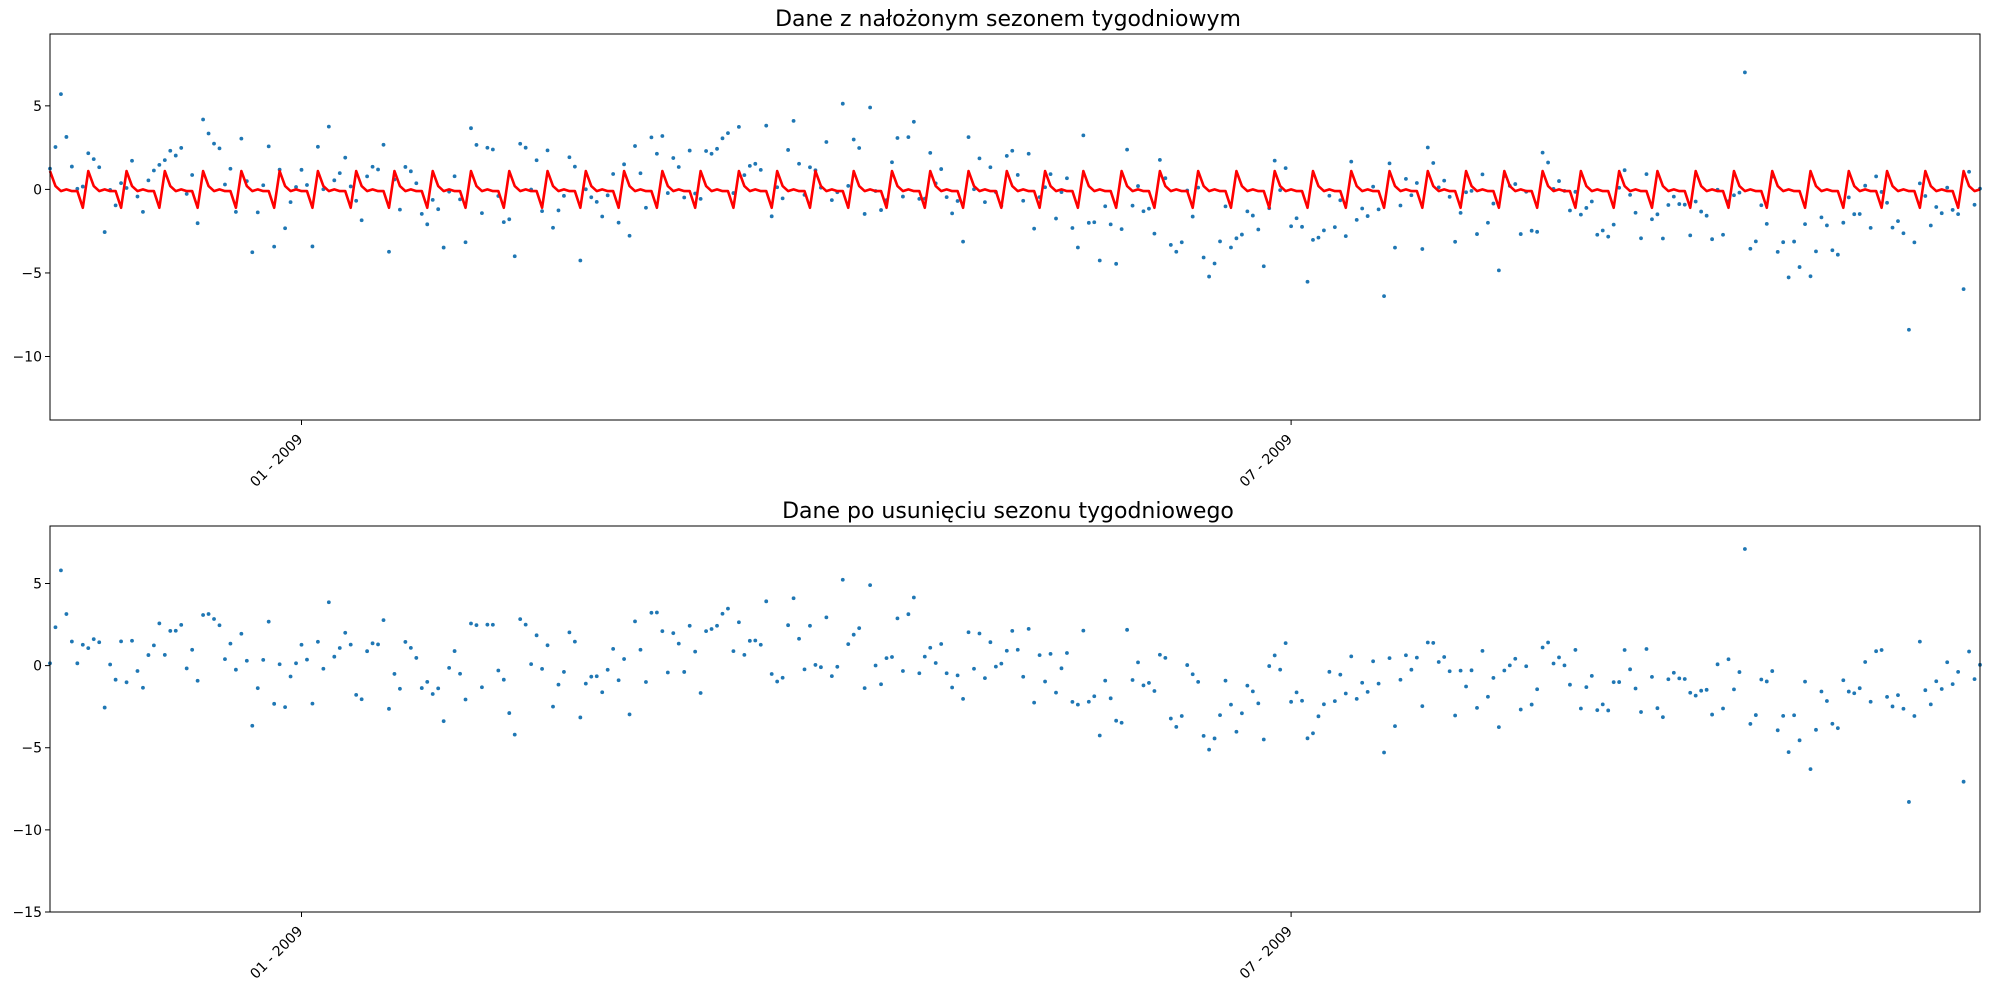 The height and width of the screenshot is (989, 1990). Describe the element at coordinates (37, 584) in the screenshot. I see `bottom-ytick-label: 5` at that location.